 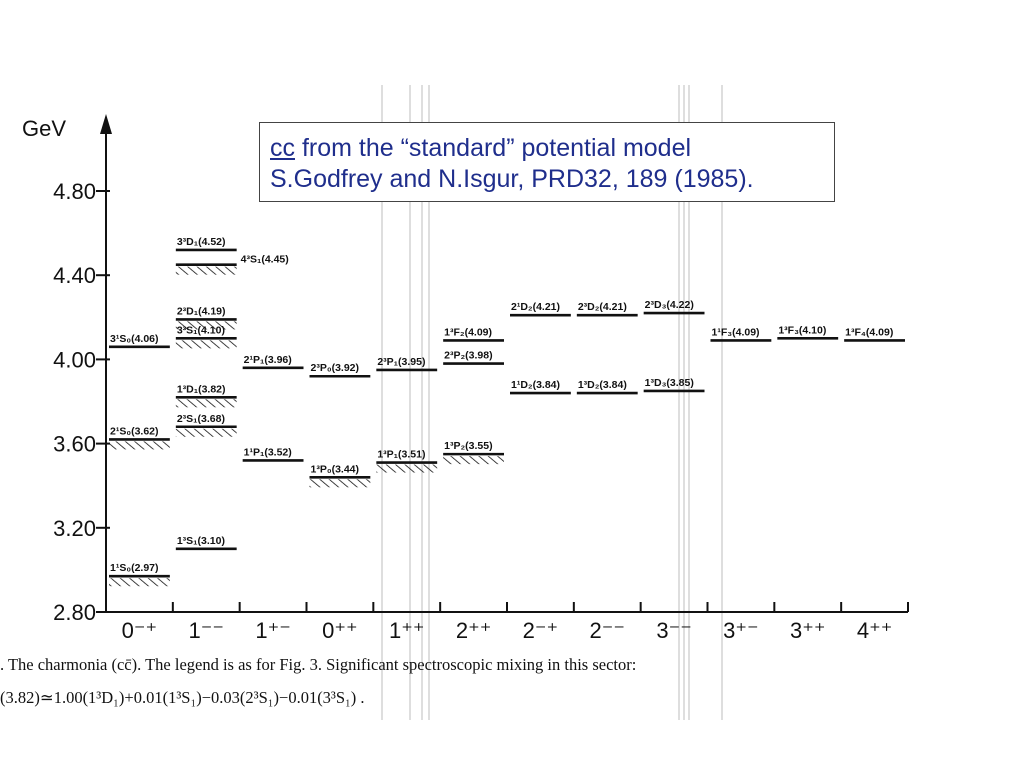 What do you see at coordinates (535, 385) in the screenshot?
I see `level-label: 1¹D₂(3.84)` at bounding box center [535, 385].